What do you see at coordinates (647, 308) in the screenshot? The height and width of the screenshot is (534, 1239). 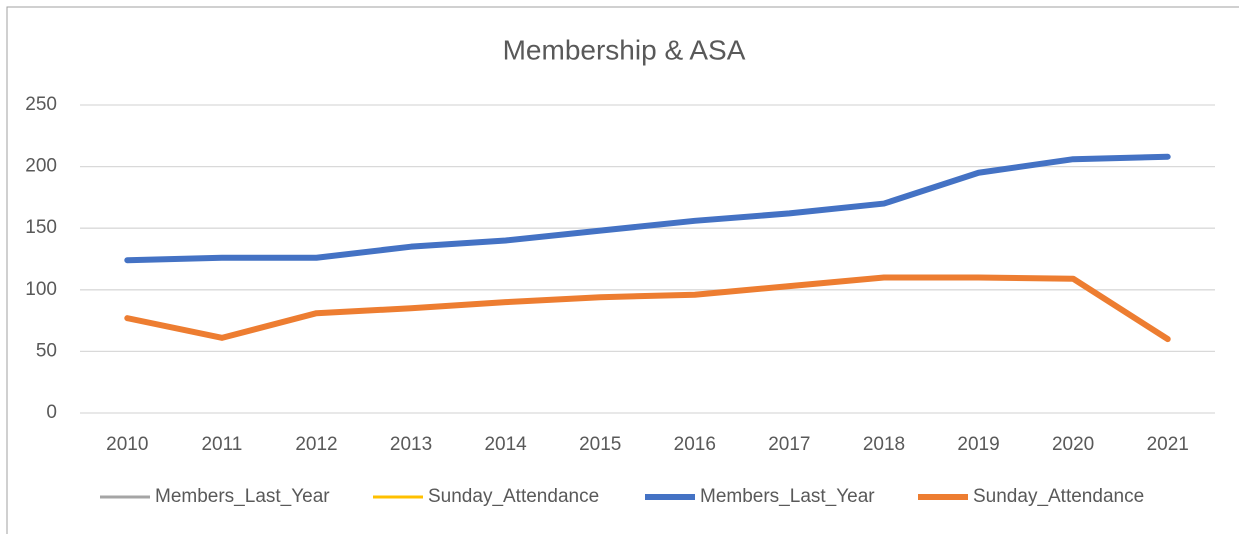 I see `series-line` at bounding box center [647, 308].